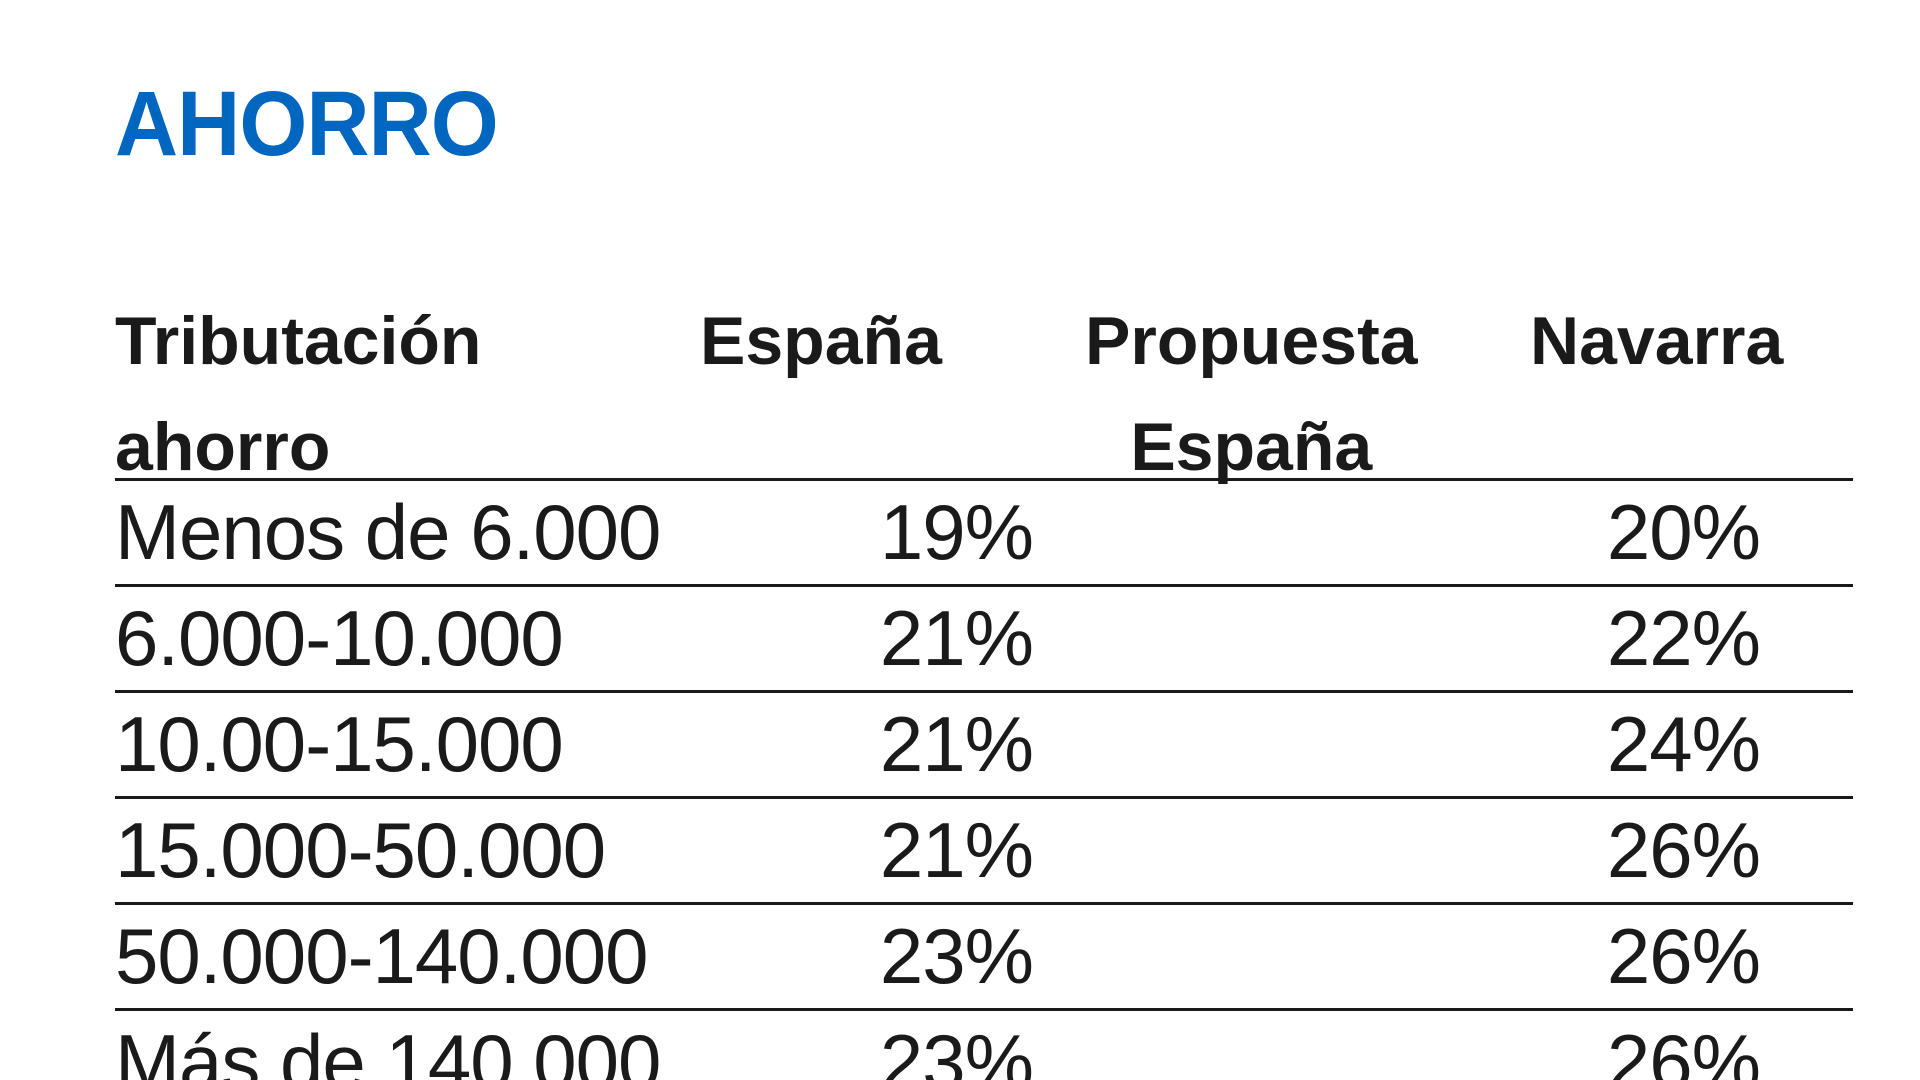 The width and height of the screenshot is (1920, 1080). I want to click on row-navarra-rate: 22%, so click(1683, 638).